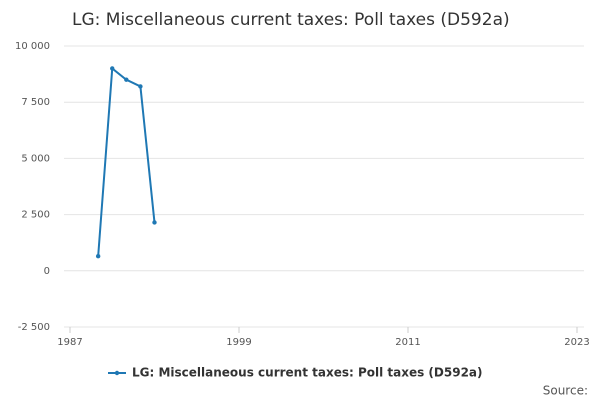 This screenshot has height=400, width=600. I want to click on x-tick-label: 2011, so click(407, 342).